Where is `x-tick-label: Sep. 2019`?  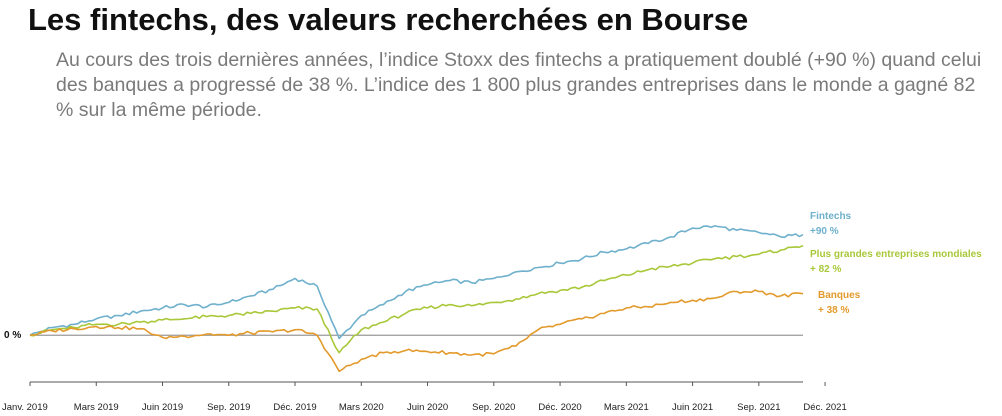 x-tick-label: Sep. 2019 is located at coordinates (228, 407).